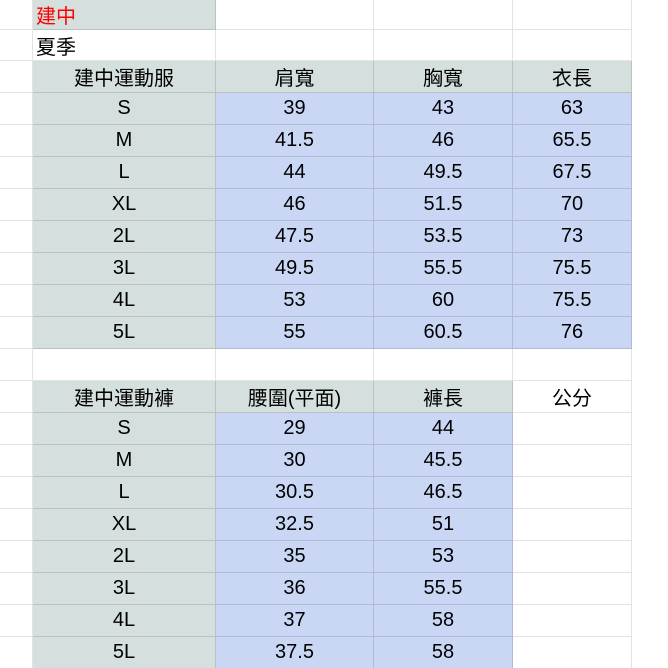  Describe the element at coordinates (295, 109) in the screenshot. I see `value-cell: 39` at that location.